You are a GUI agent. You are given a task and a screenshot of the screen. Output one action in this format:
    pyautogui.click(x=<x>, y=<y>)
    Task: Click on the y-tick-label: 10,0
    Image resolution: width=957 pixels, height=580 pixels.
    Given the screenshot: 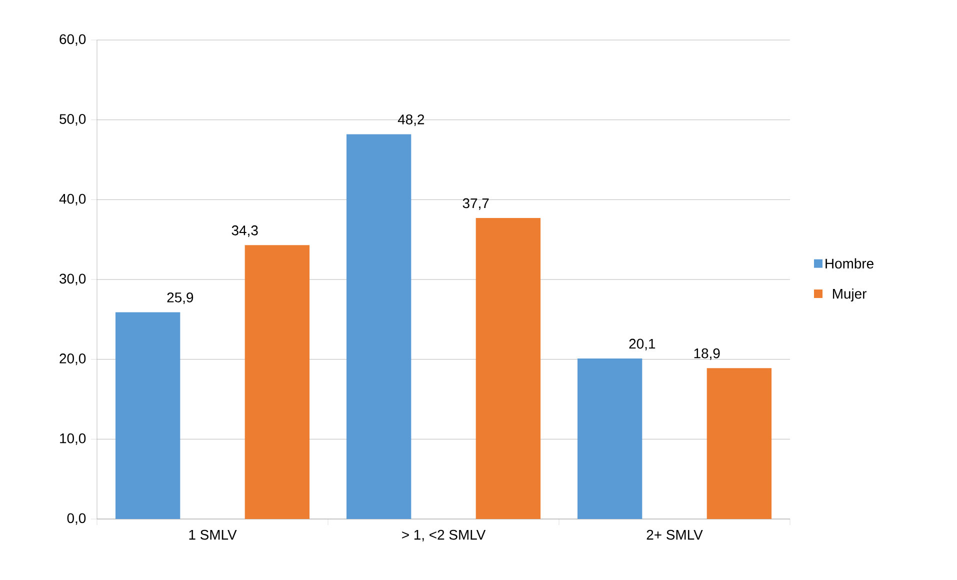 What is the action you would take?
    pyautogui.click(x=73, y=439)
    